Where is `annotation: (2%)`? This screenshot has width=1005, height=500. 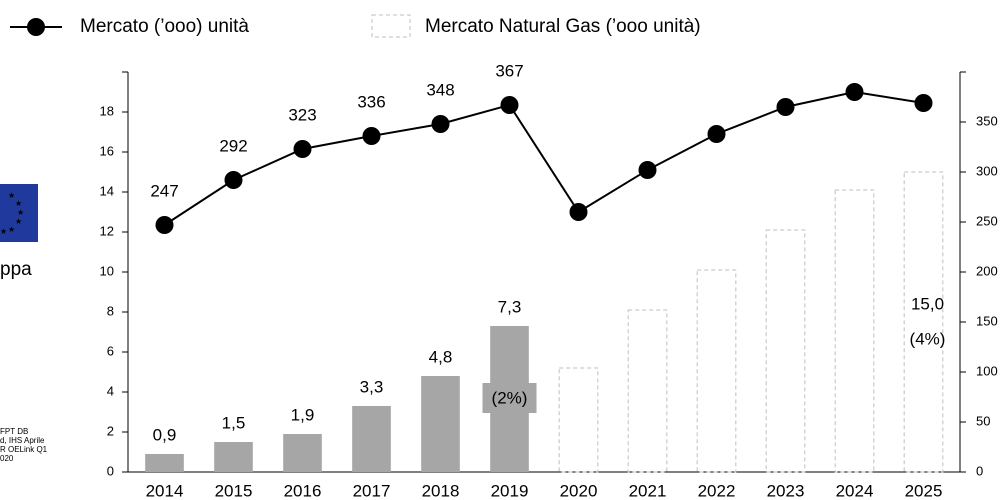
annotation: (2%) is located at coordinates (510, 397).